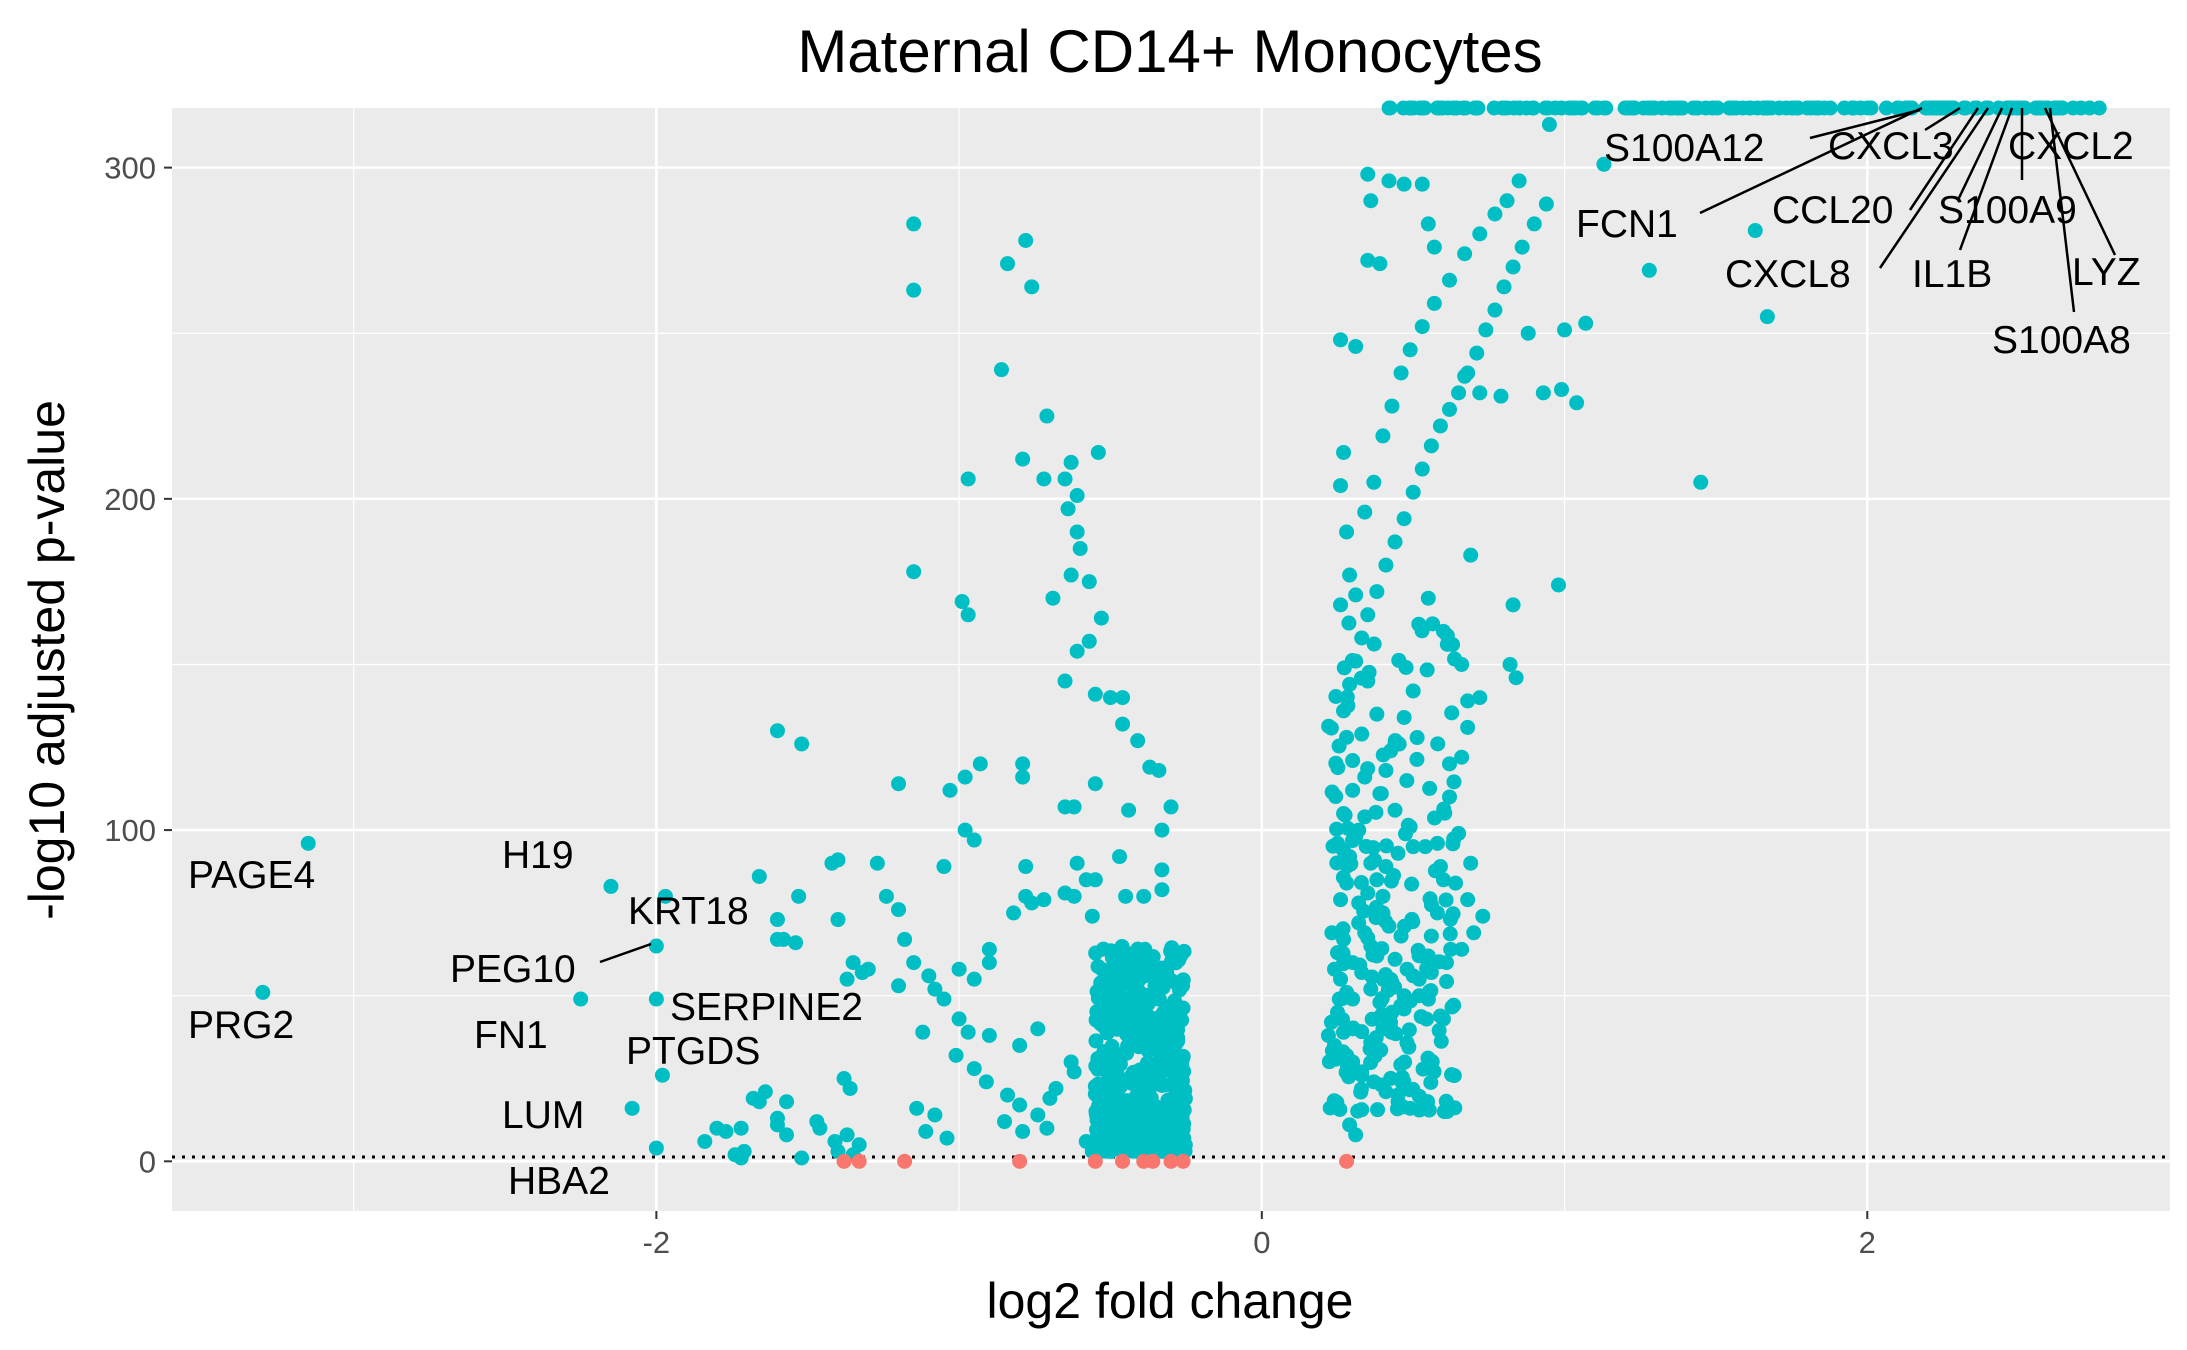  I want to click on gene-label-s100a12: S100A12, so click(1684, 148).